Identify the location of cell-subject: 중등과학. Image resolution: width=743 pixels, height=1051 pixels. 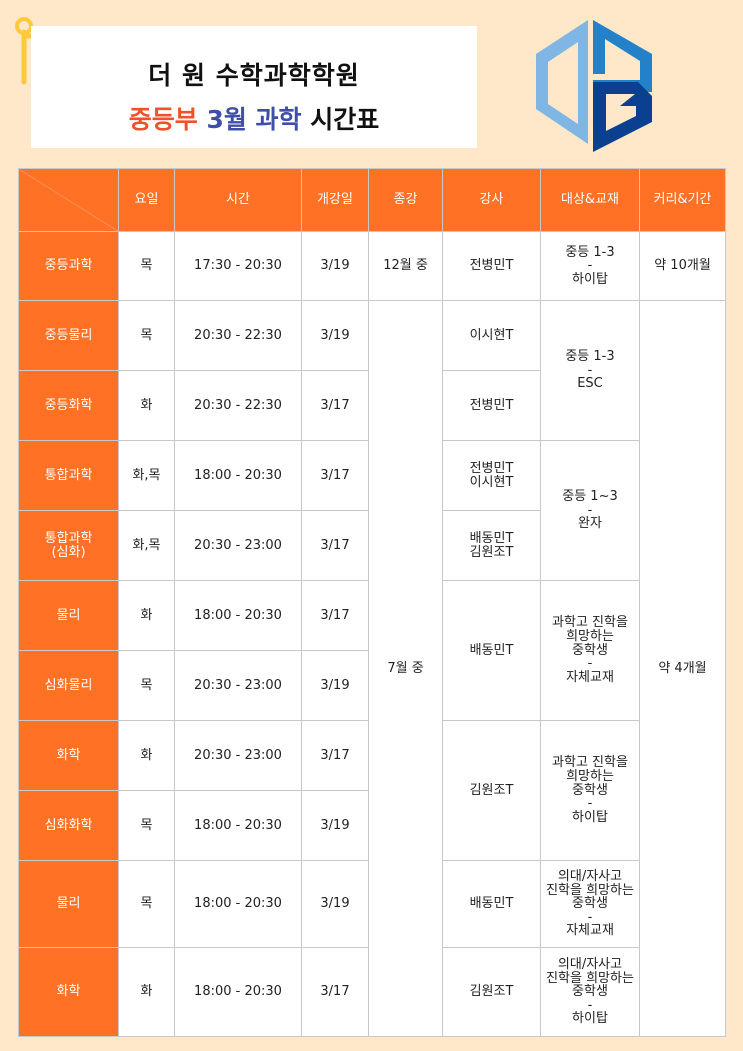
(68, 266).